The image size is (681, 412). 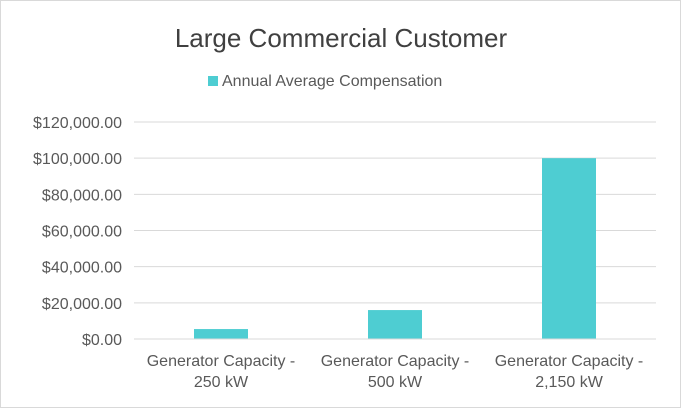 I want to click on chart-title: Large Commercial Customer, so click(x=341, y=38).